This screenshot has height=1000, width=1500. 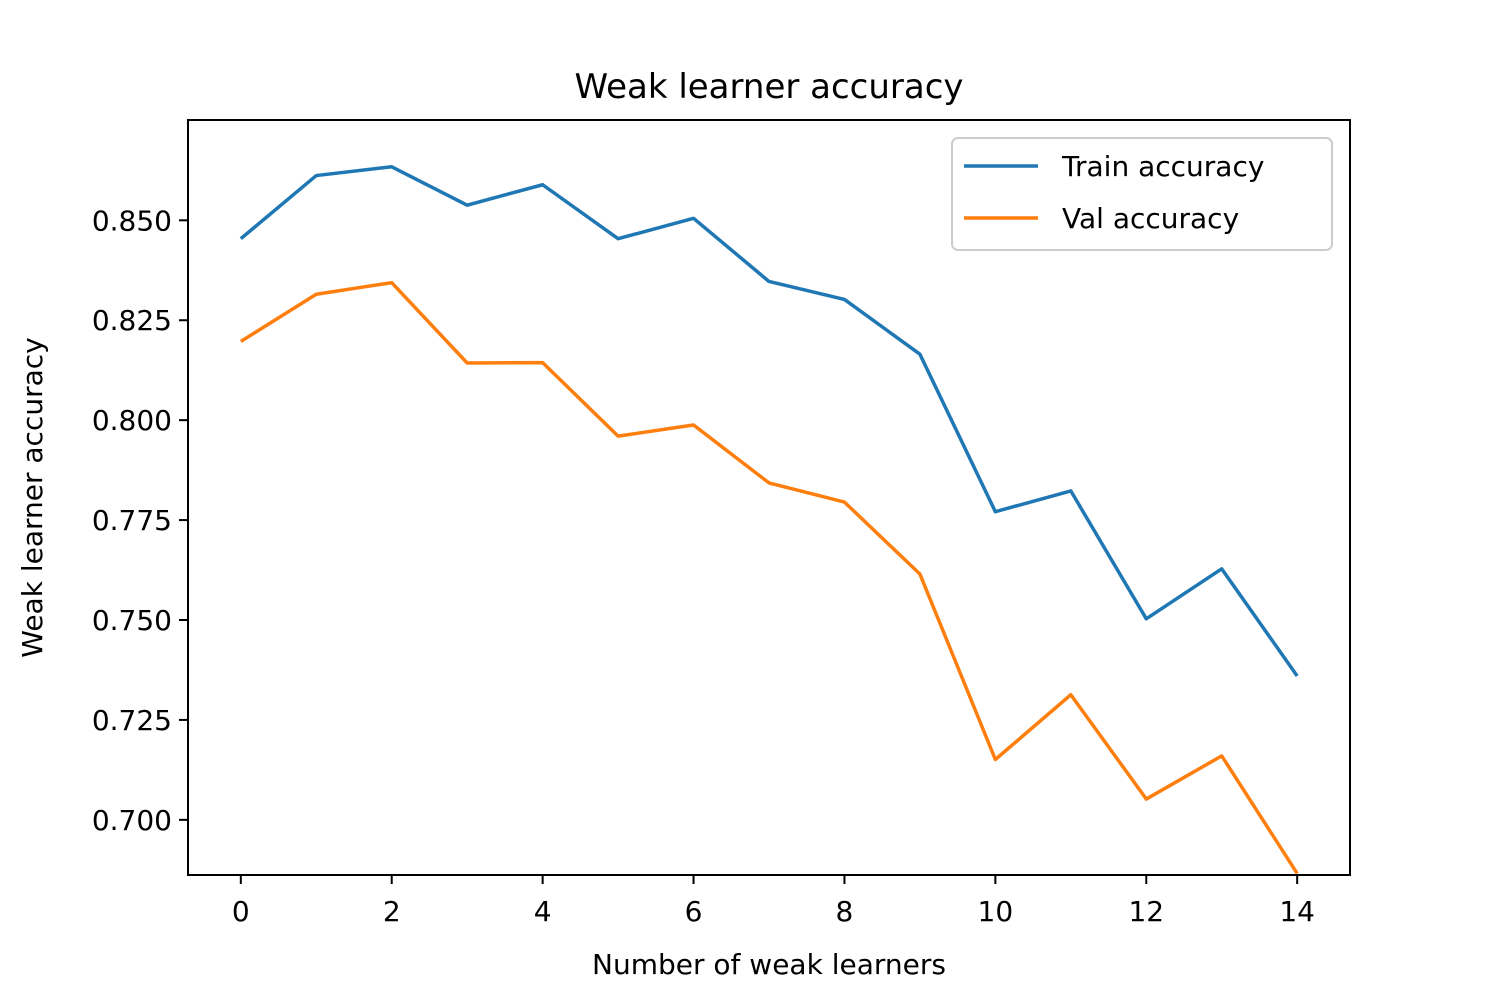 I want to click on x-tick-label: 12, so click(x=1146, y=911).